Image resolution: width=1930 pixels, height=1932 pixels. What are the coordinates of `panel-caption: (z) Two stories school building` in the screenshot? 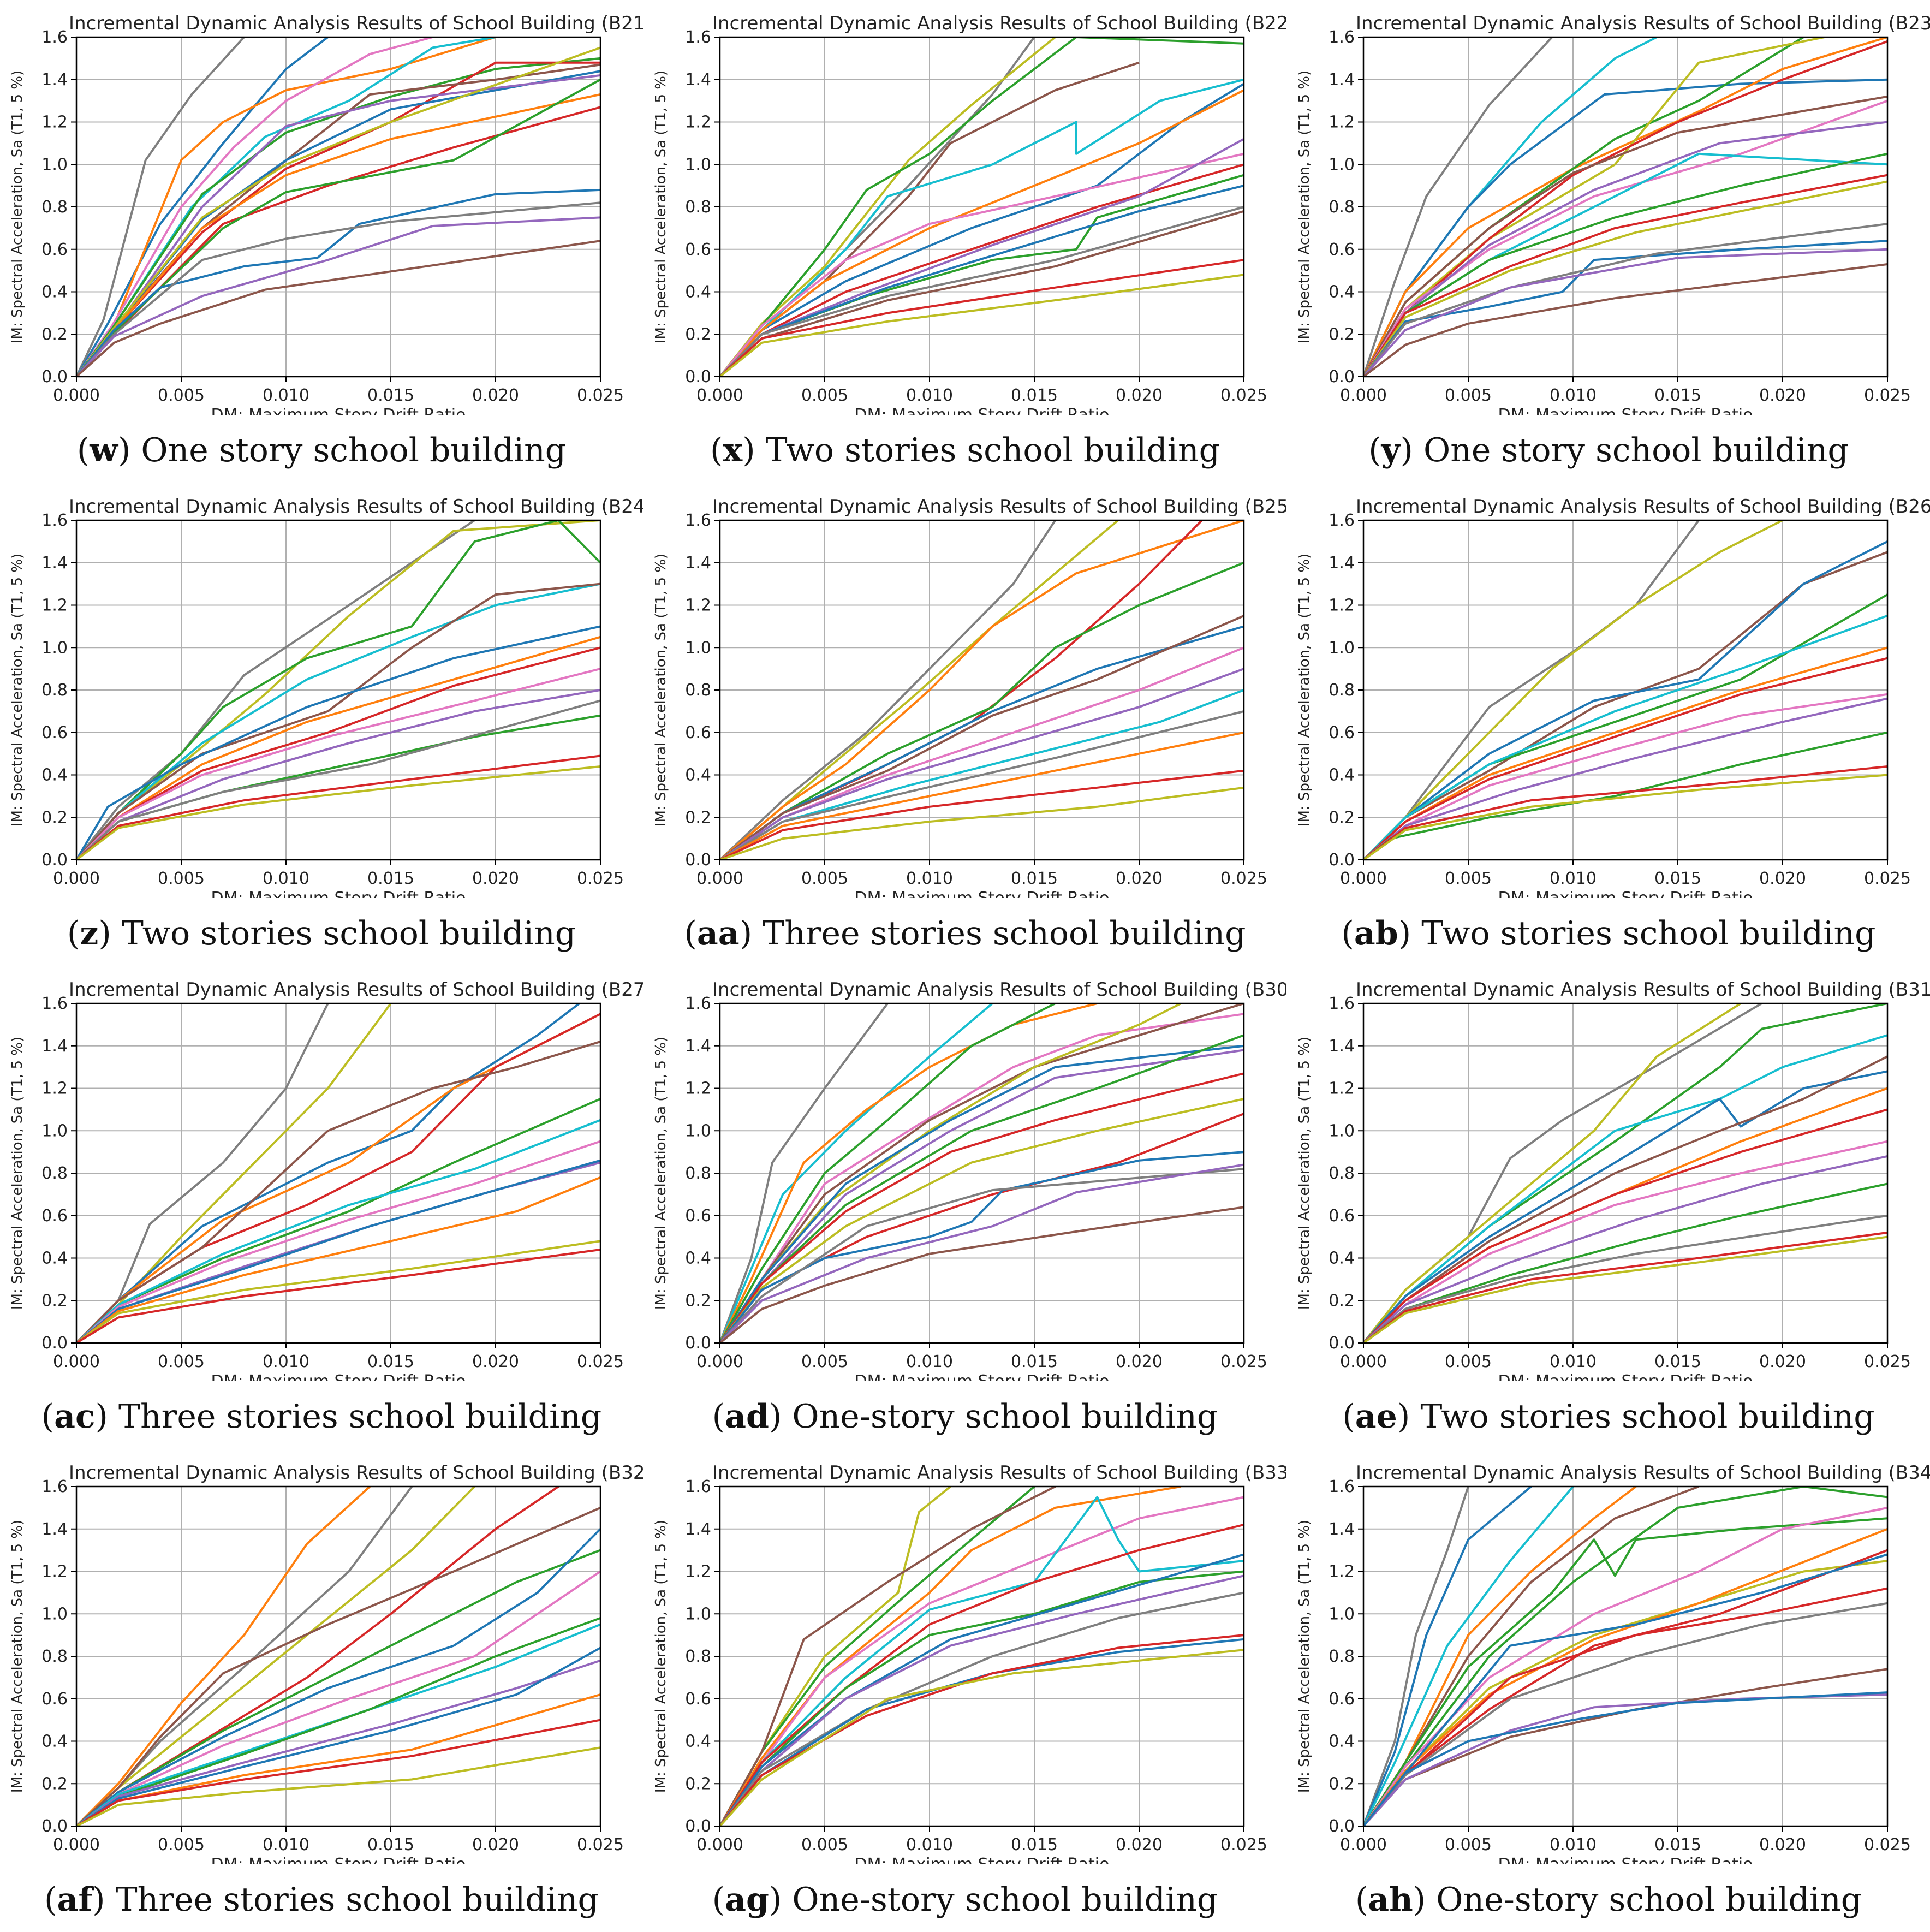 It's located at (321, 933).